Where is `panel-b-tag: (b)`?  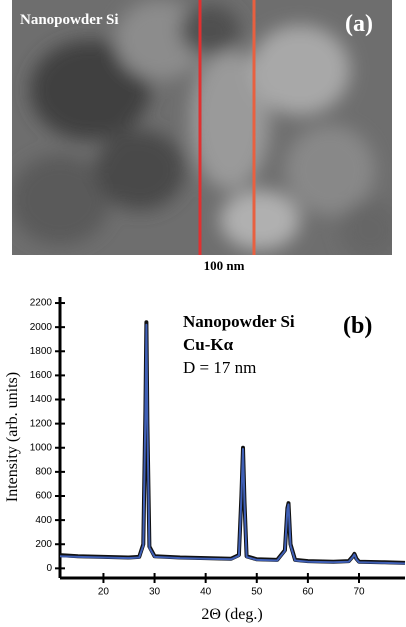
panel-b-tag: (b) is located at coordinates (357, 326).